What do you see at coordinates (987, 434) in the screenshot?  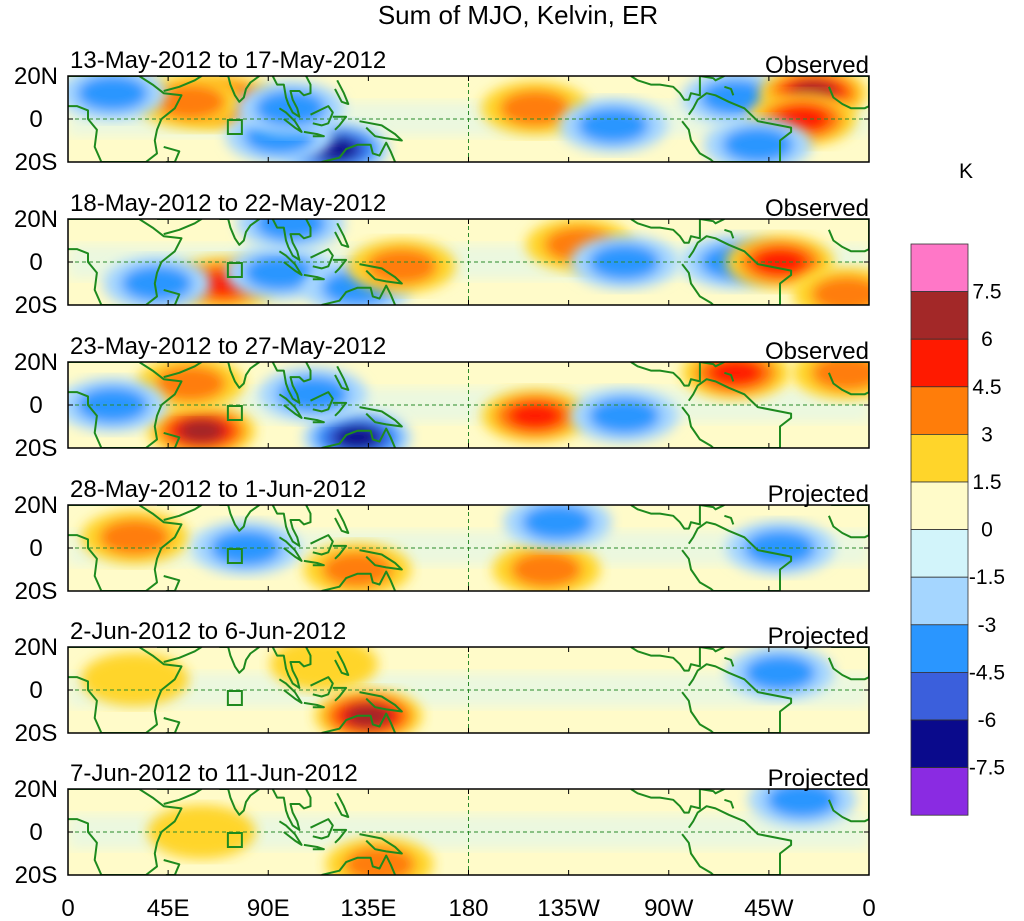 I see `colorbar-label: 3` at bounding box center [987, 434].